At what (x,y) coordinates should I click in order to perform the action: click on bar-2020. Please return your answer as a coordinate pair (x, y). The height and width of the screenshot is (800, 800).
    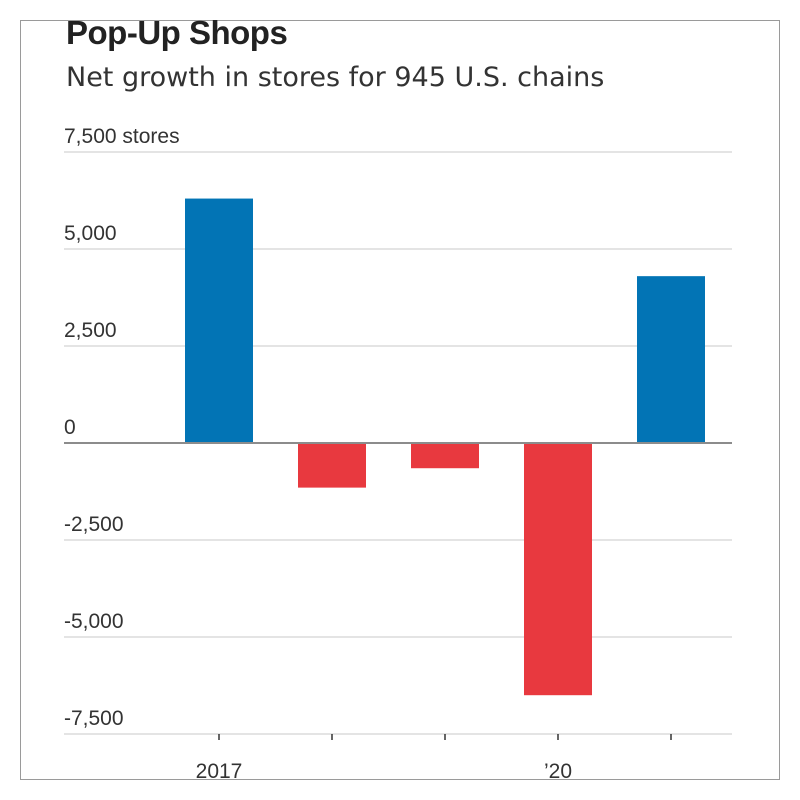
    Looking at the image, I should click on (558, 569).